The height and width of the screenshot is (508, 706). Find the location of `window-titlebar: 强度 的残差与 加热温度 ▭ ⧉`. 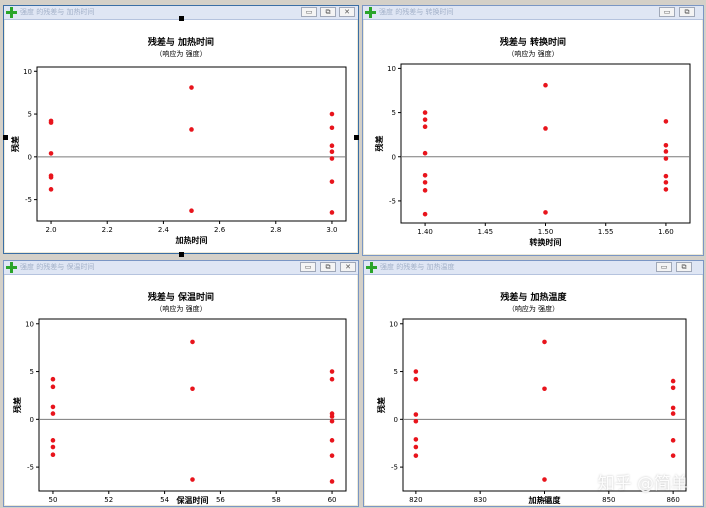

window-titlebar: 强度 的残差与 加热温度 ▭ ⧉ is located at coordinates (533, 268).